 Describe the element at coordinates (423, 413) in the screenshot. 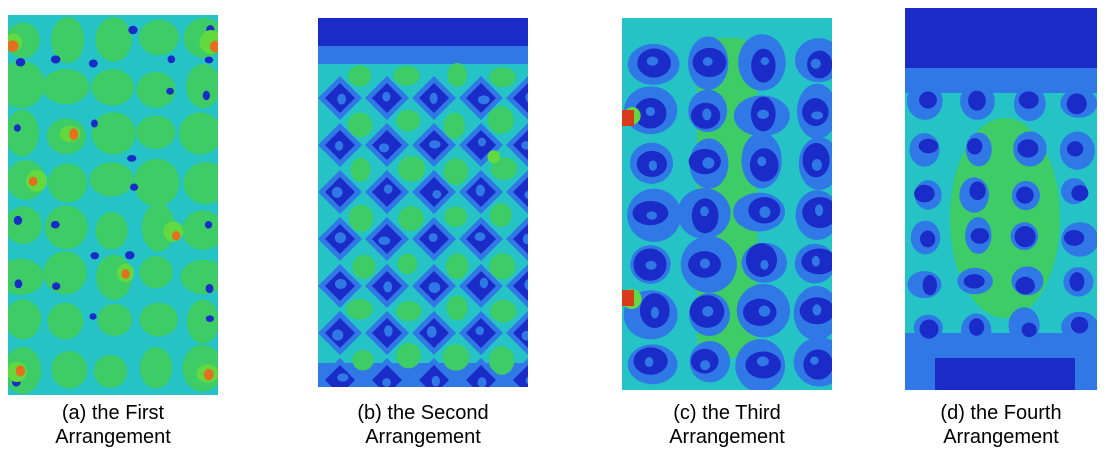

I see `caption-line: (b) the Second` at that location.